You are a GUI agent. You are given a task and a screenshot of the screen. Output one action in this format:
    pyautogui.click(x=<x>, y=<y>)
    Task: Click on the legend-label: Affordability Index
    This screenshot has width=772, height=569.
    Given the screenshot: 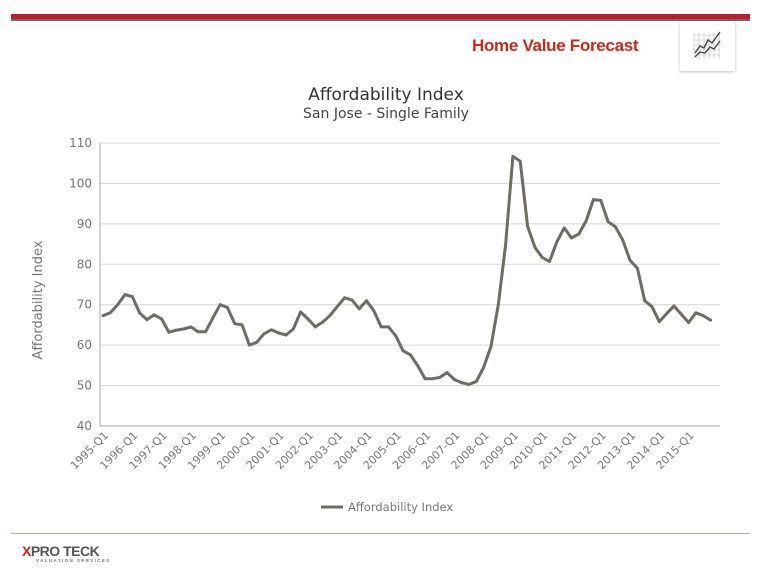 What is the action you would take?
    pyautogui.click(x=400, y=507)
    